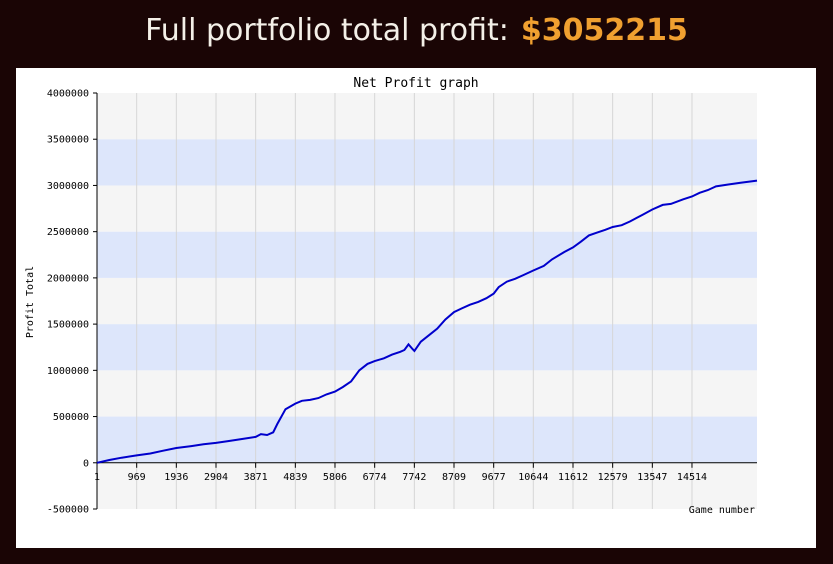  I want to click on x-tick-label: 10644, so click(533, 477).